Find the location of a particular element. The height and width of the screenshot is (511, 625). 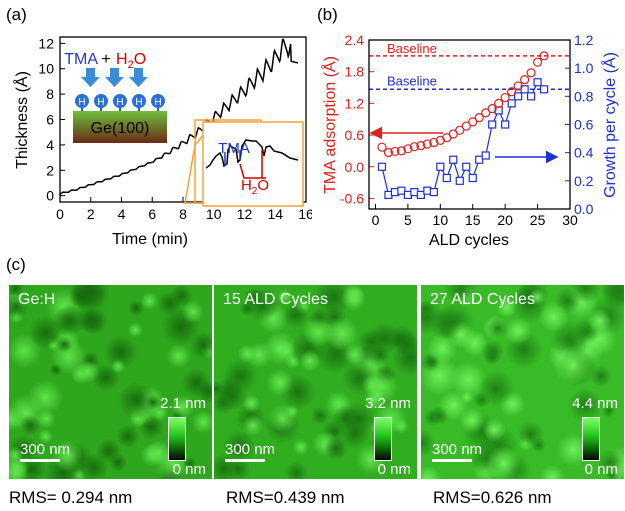

x-tick-label: 8 is located at coordinates (183, 214).